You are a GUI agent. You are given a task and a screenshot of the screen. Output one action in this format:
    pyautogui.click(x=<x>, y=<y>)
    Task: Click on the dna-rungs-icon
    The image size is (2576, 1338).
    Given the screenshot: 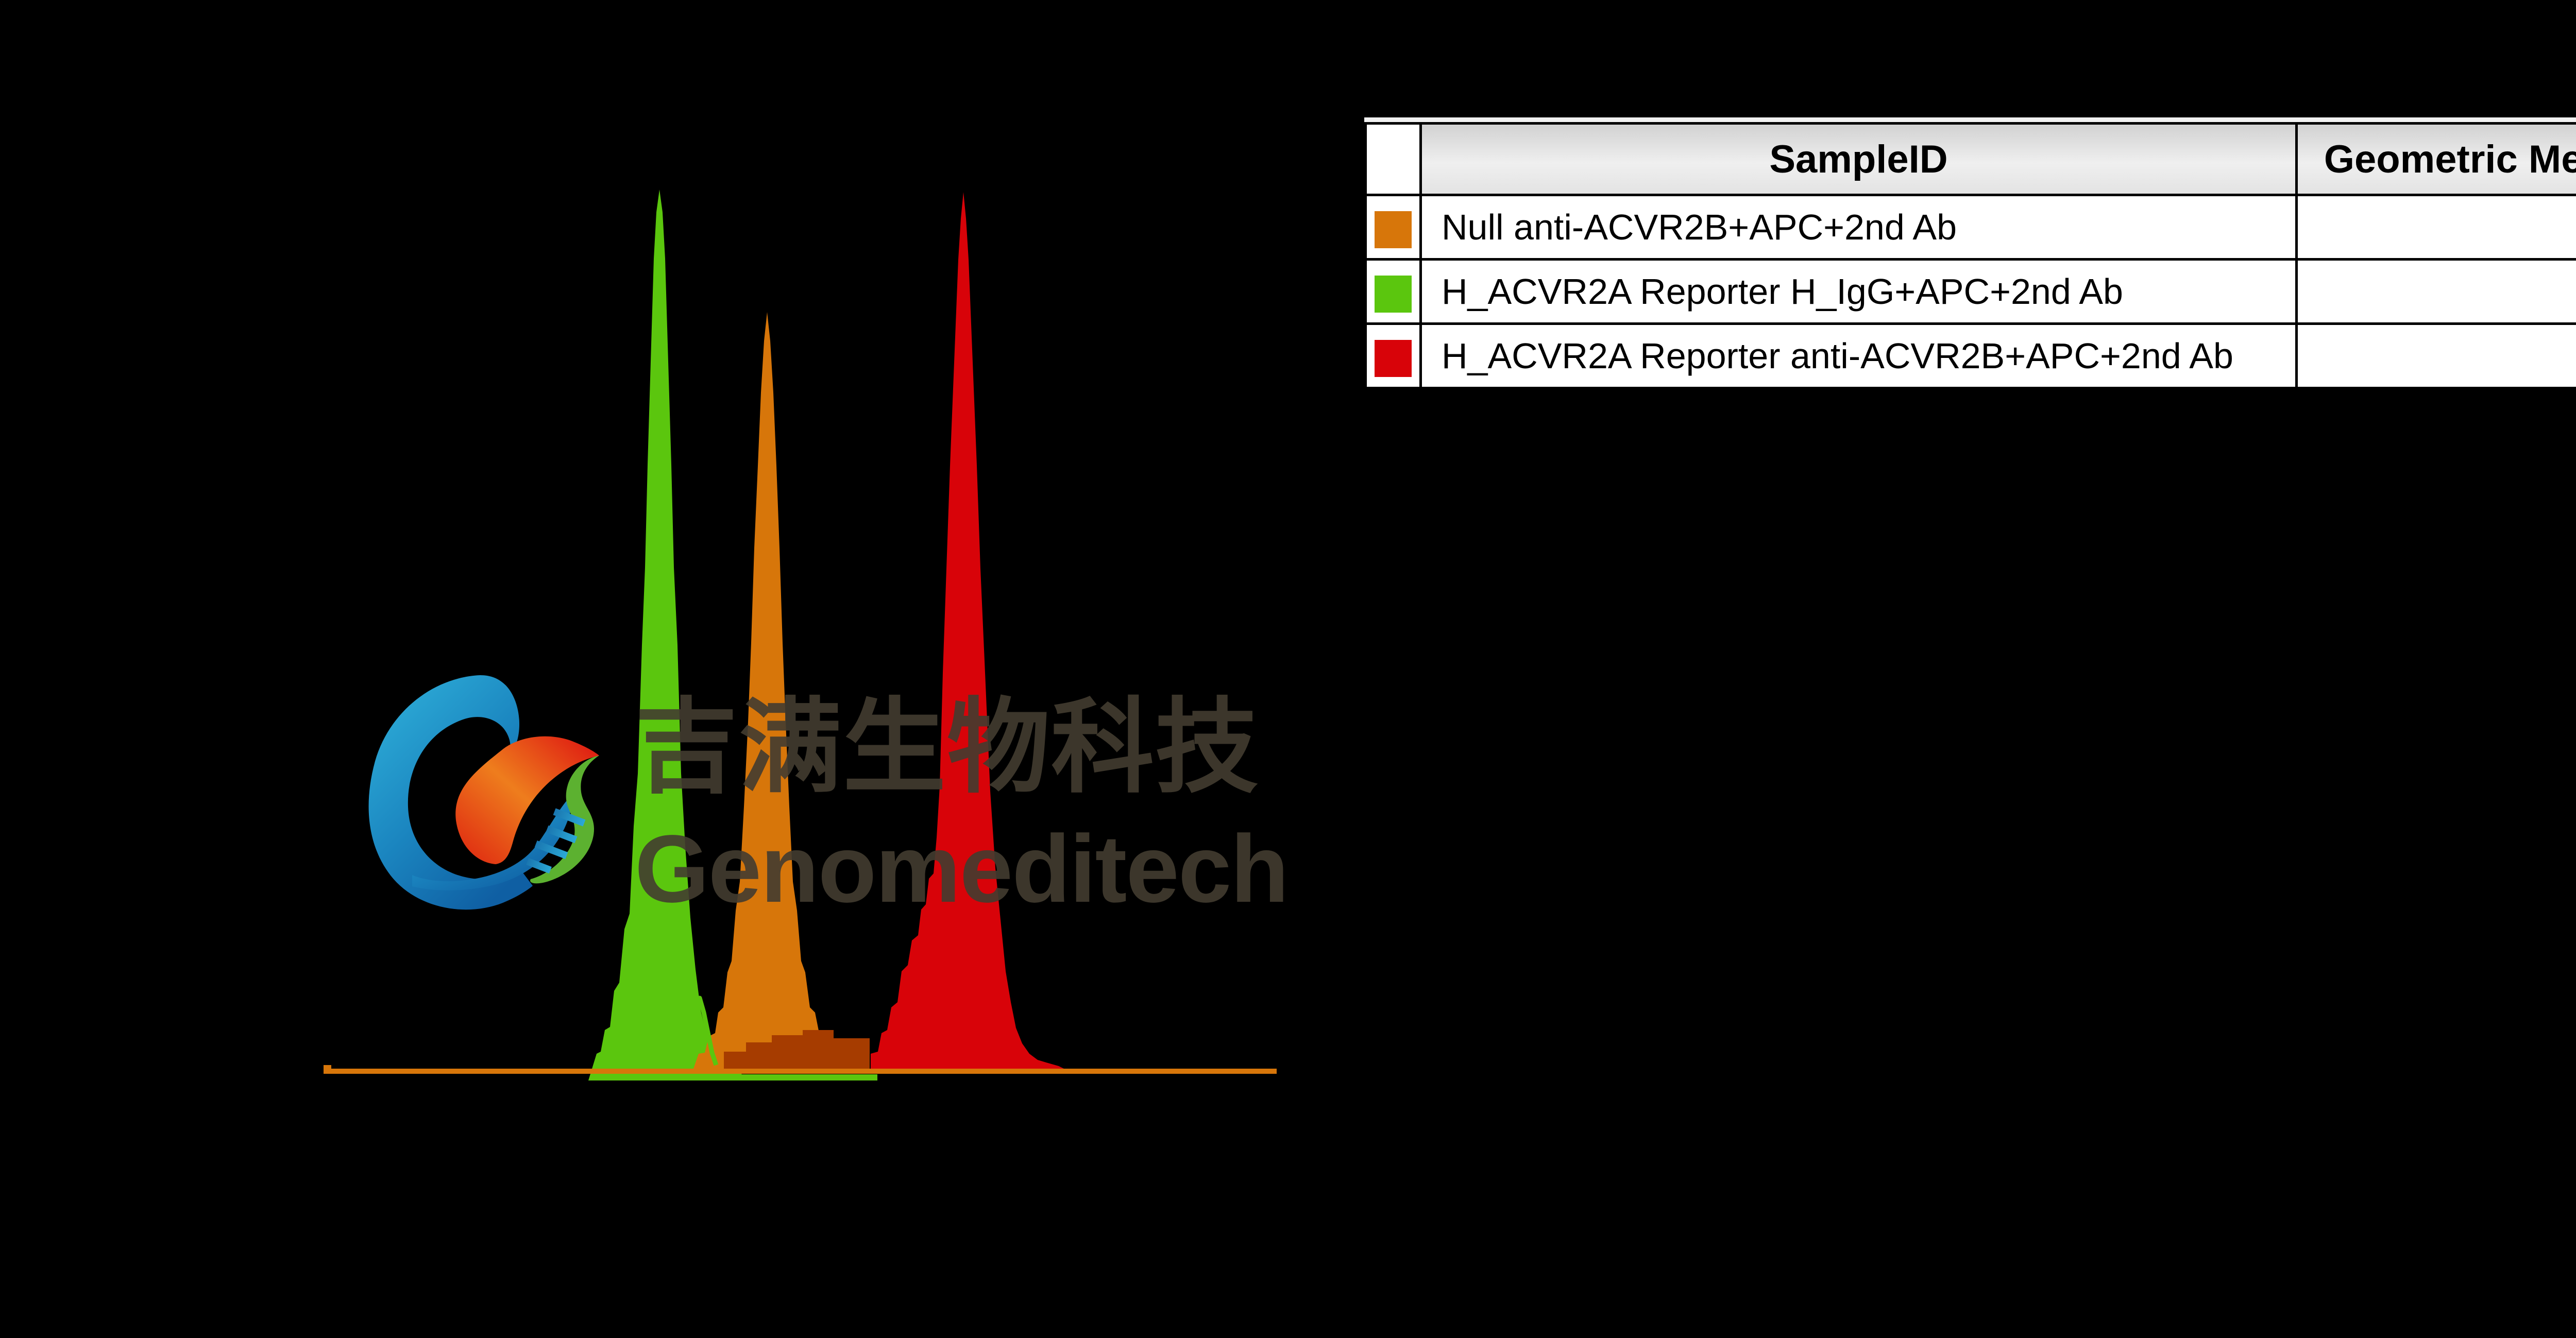 What is the action you would take?
    pyautogui.click(x=556, y=841)
    